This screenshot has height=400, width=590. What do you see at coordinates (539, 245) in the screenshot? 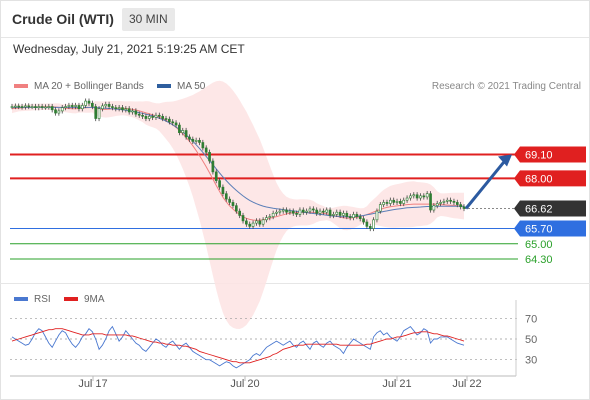
I see `level-label: 65.00` at bounding box center [539, 245].